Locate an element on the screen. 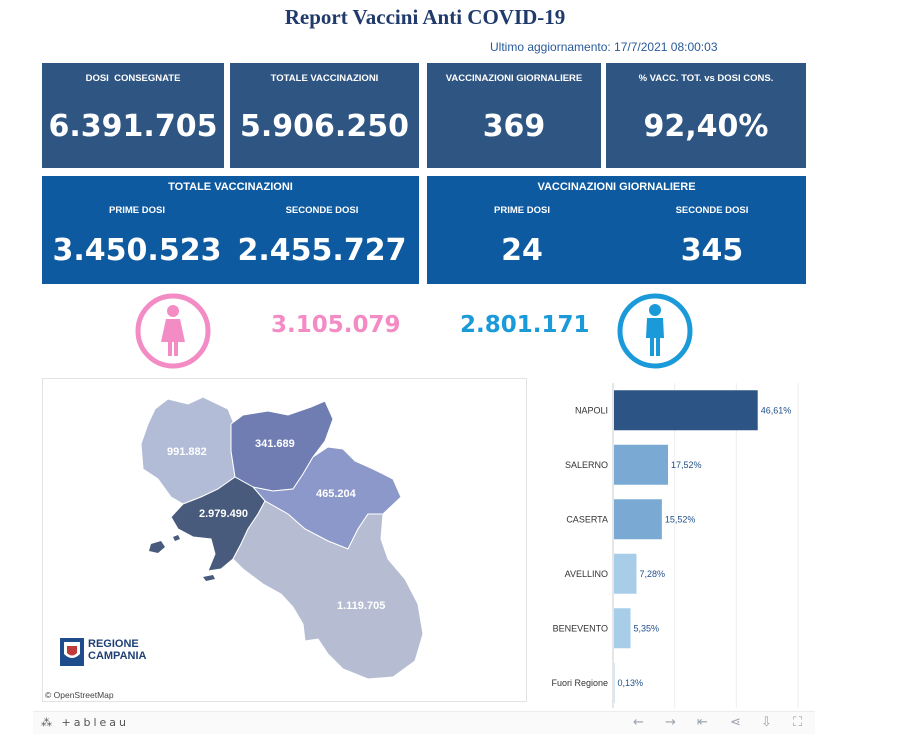 Image resolution: width=913 pixels, height=739 pixels. kpi-value: 5.906.250 is located at coordinates (324, 126).